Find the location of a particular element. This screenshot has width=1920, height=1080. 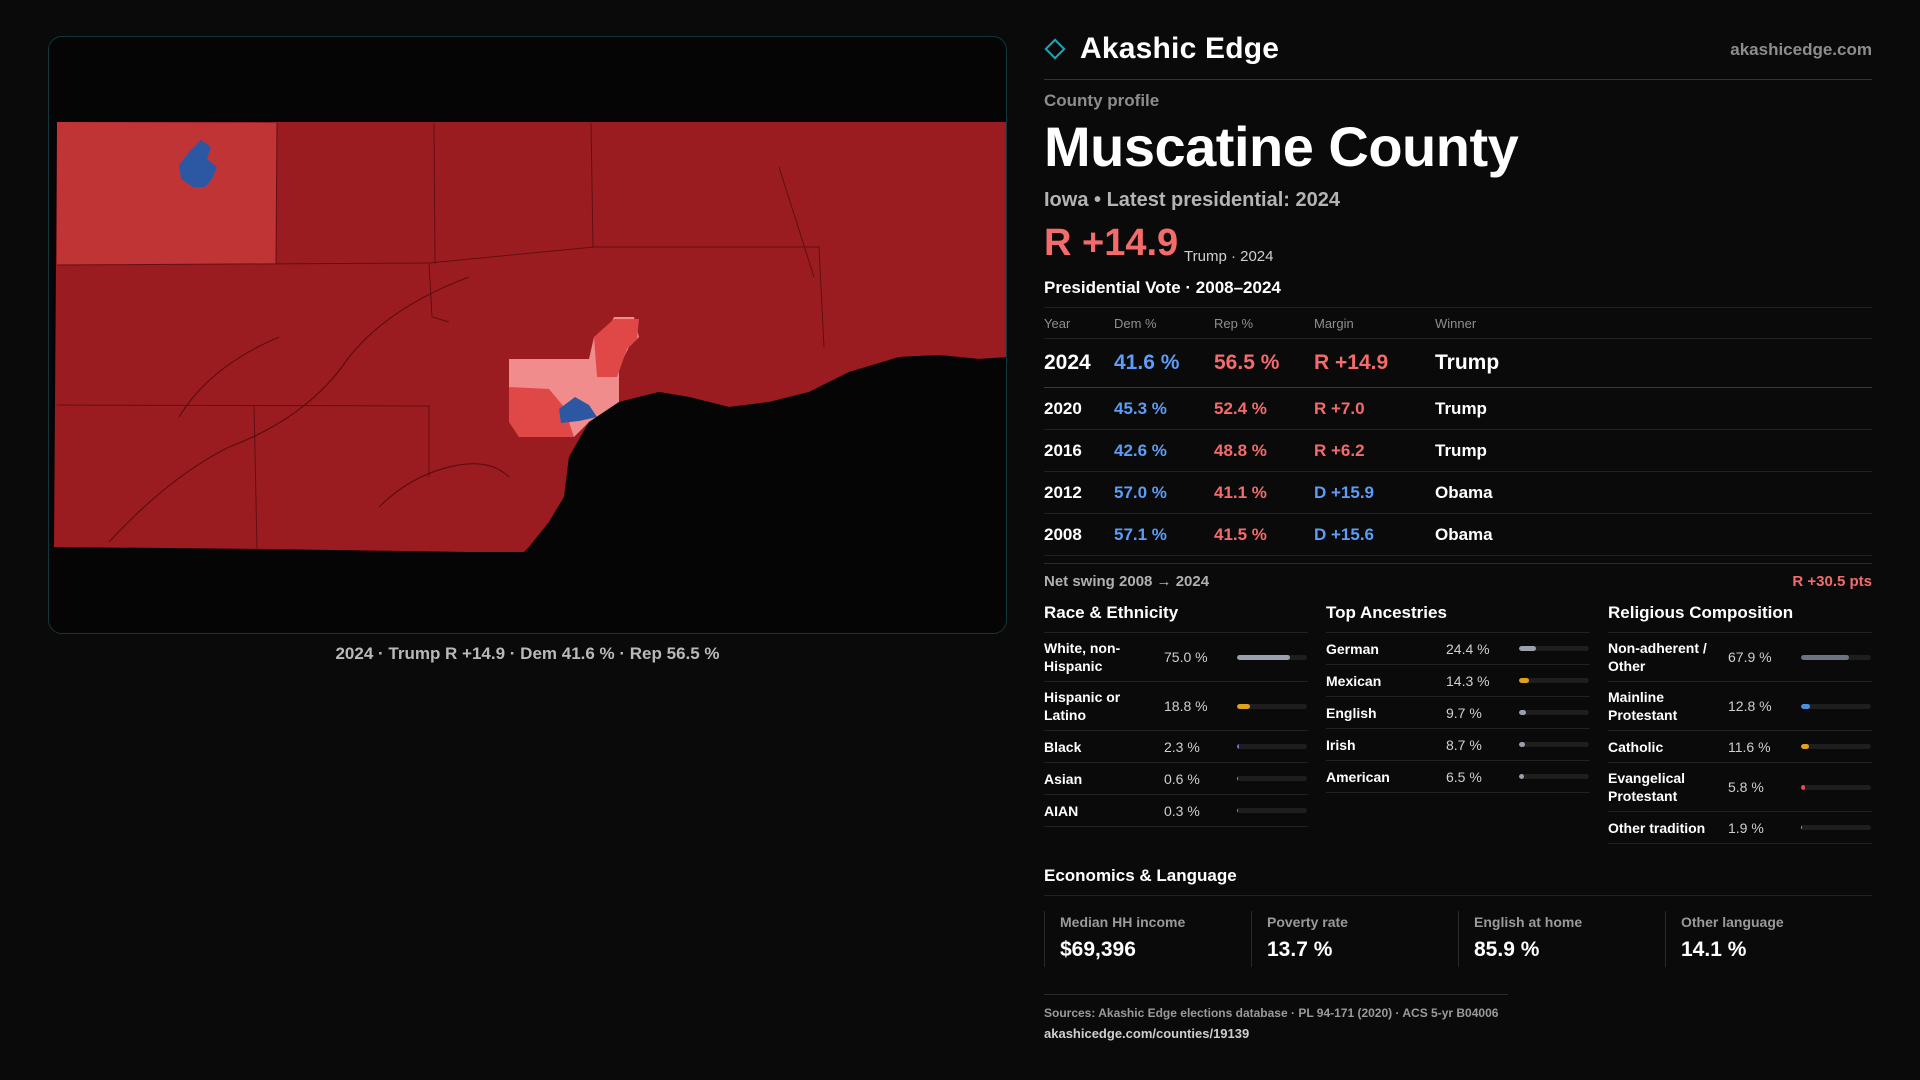

religion-value: 11.6 % is located at coordinates (1749, 746).